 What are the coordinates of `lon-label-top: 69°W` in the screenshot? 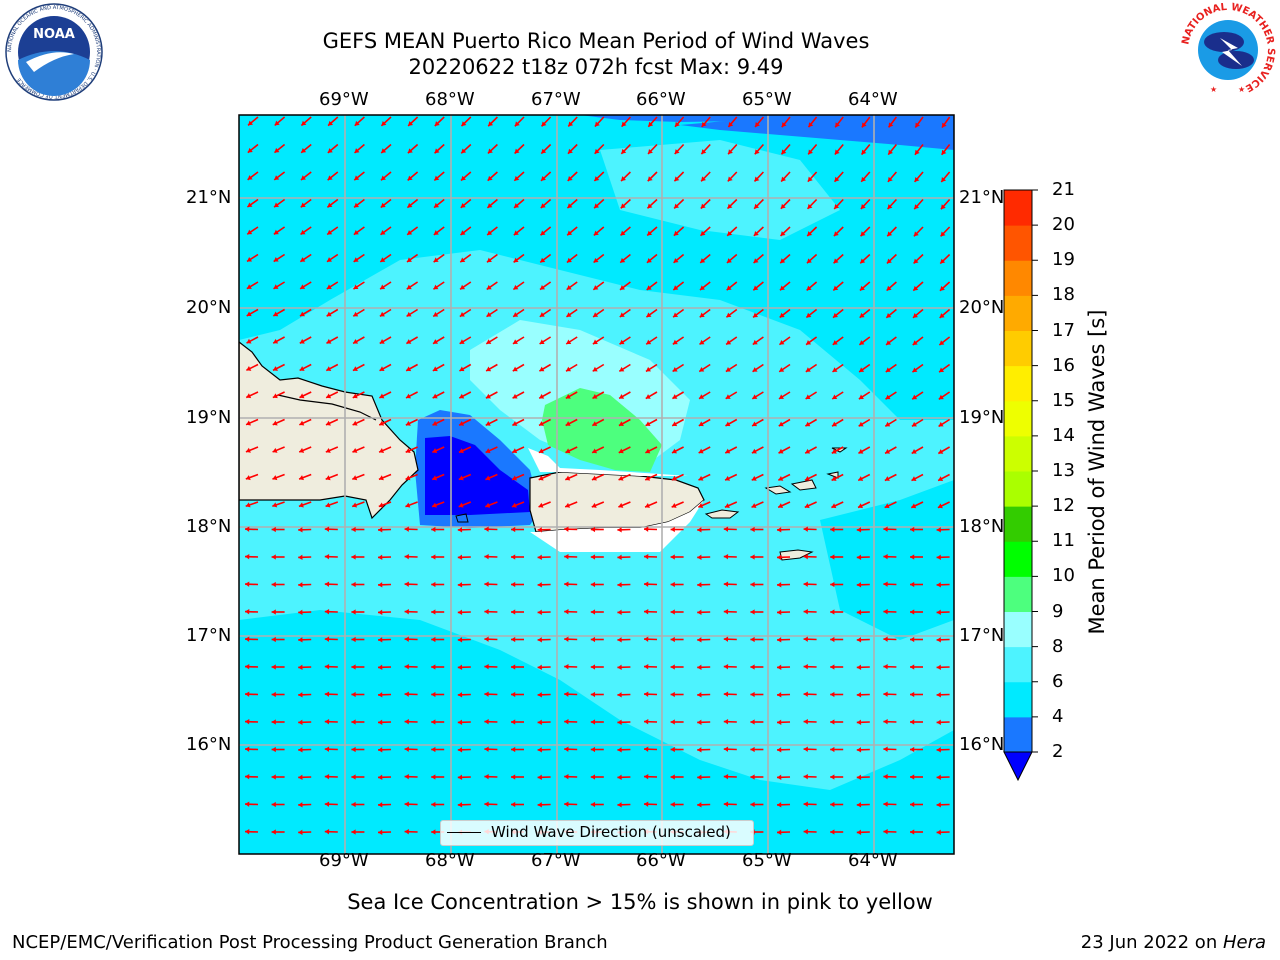 It's located at (344, 99).